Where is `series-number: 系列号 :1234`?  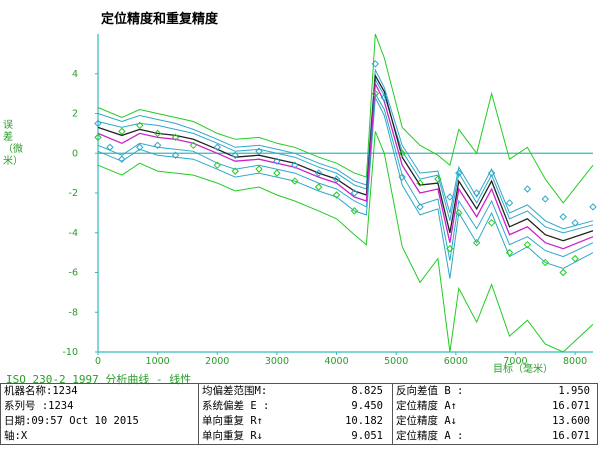 series-number: 系列号 :1234 is located at coordinates (39, 406).